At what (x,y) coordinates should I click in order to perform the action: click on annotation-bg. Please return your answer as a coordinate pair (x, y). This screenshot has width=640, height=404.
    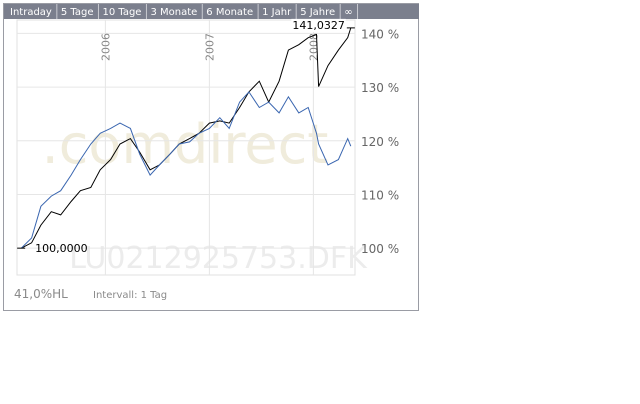
    Looking at the image, I should click on (318, 25).